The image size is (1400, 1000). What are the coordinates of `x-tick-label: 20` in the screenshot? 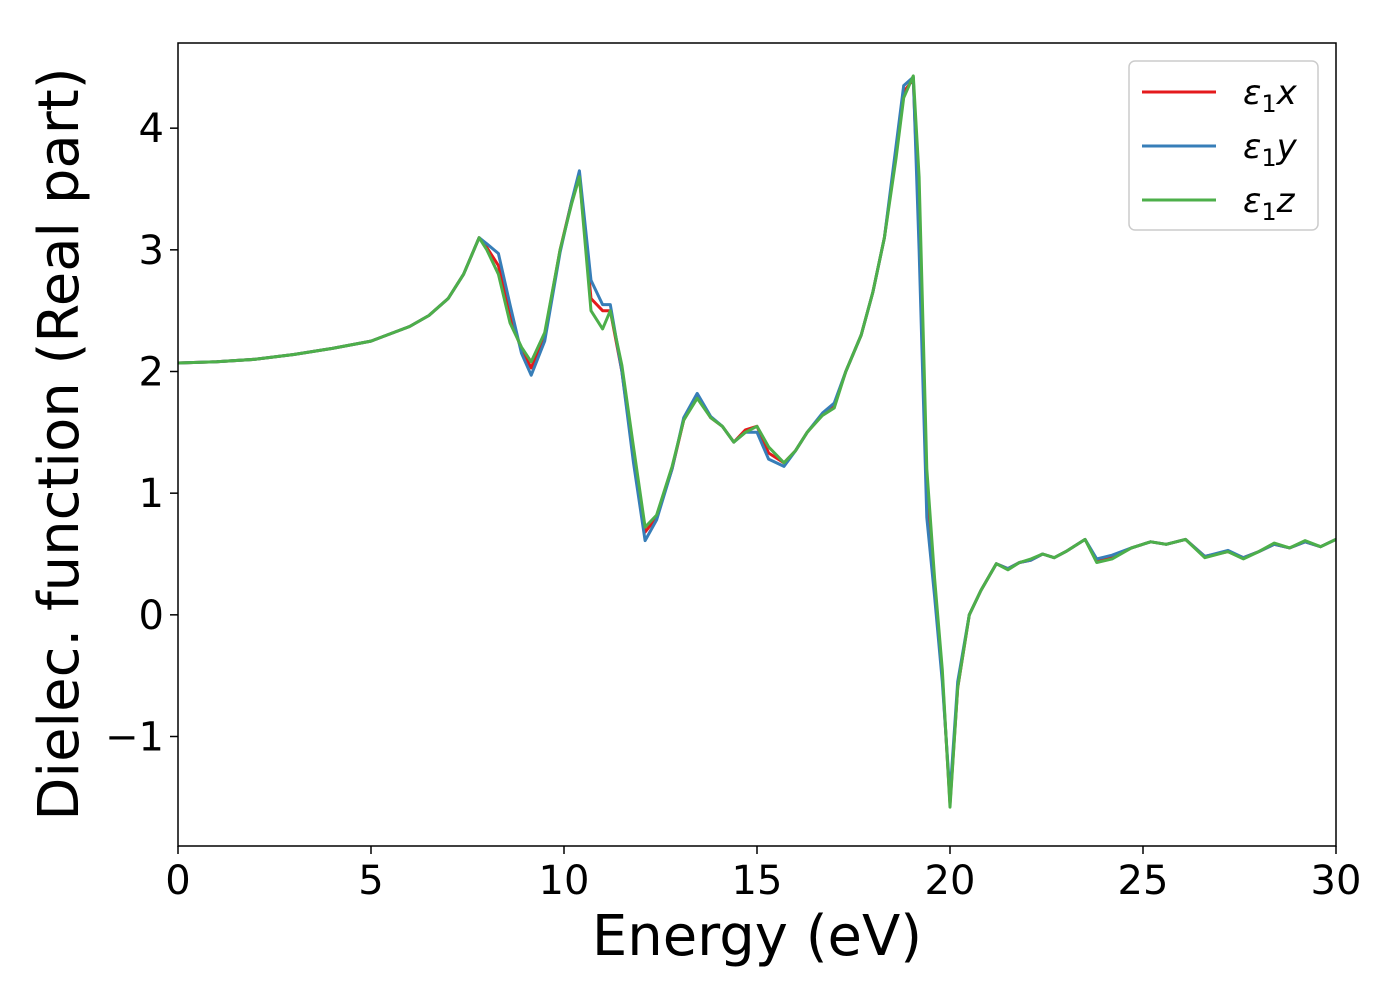 It's located at (950, 881).